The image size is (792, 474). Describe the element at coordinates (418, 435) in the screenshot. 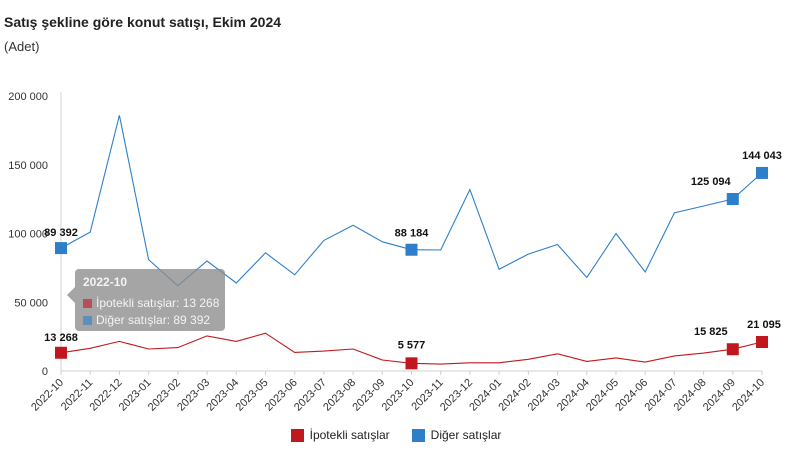

I see `legend-swatch-other` at that location.